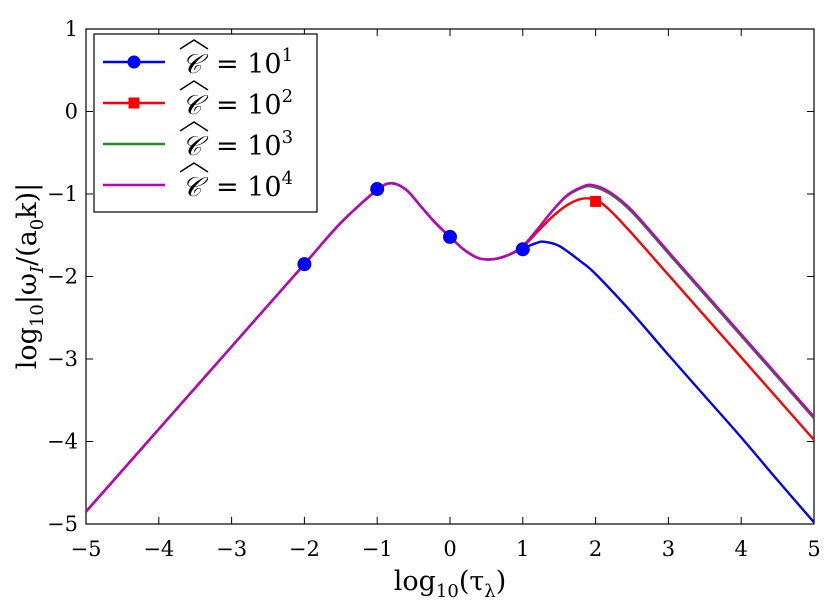  I want to click on x-tick-label: −2, so click(304, 549).